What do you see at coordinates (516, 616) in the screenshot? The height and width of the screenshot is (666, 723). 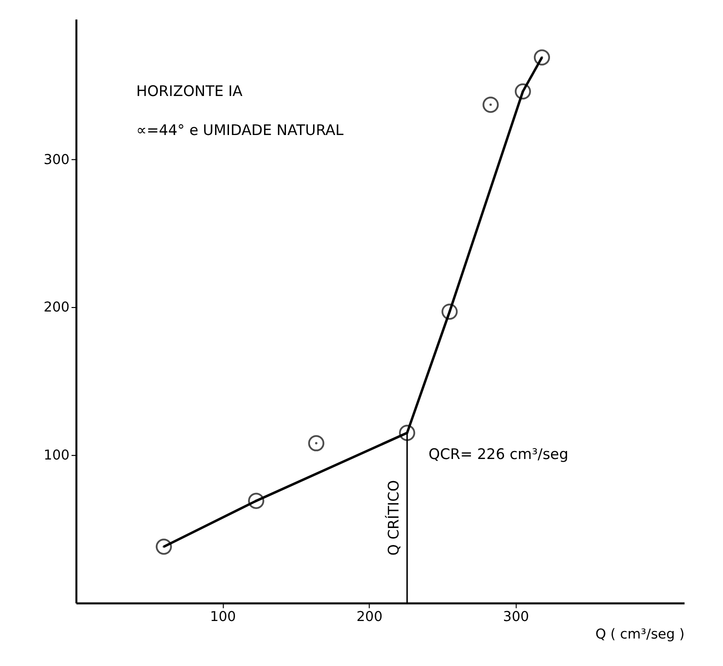 I see `x-tick-label: 300` at bounding box center [516, 616].